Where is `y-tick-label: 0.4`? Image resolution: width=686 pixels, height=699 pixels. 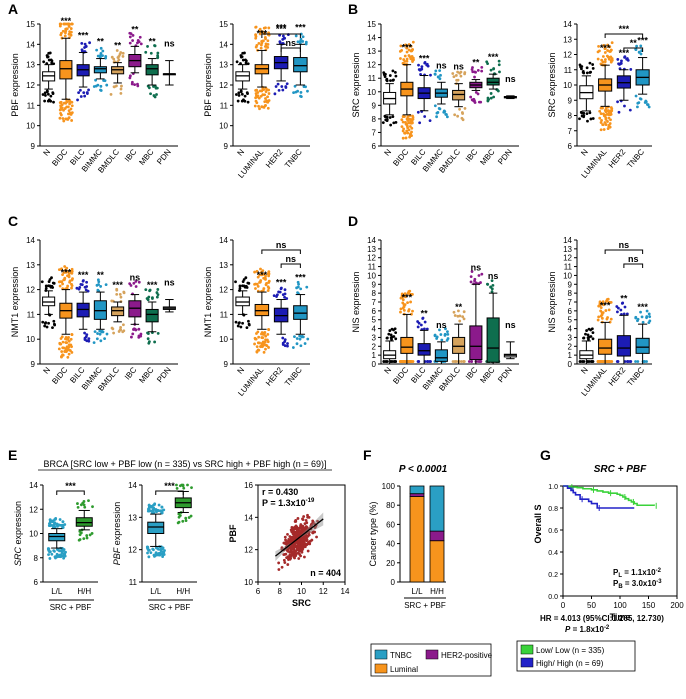 y-tick-label: 0.4 is located at coordinates (553, 553).